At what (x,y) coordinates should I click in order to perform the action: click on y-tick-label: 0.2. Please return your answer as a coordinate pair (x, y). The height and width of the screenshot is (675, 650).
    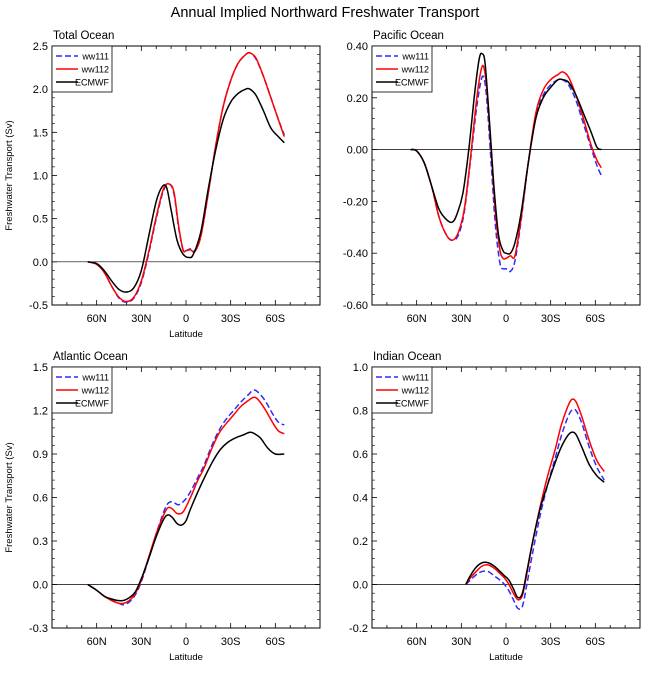
    Looking at the image, I should click on (360, 542).